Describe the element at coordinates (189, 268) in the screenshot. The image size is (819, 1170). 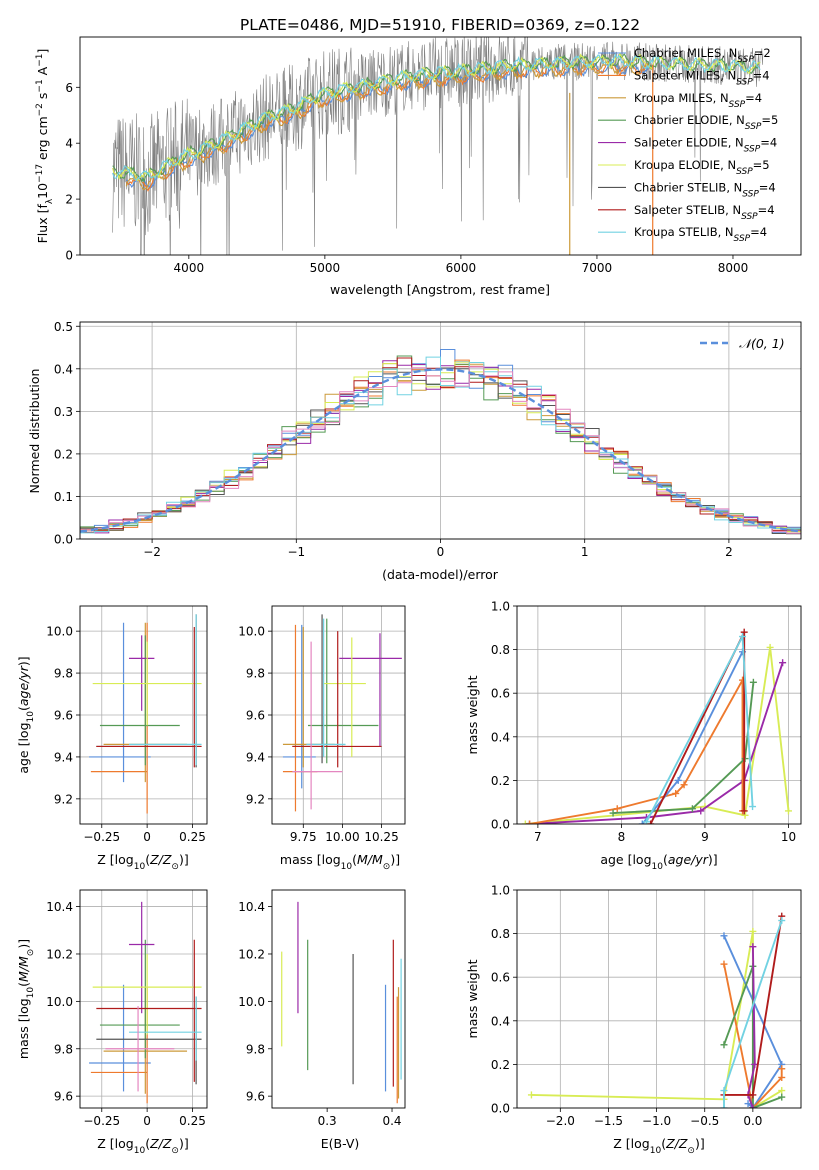
I see `x-tick-label: 4000` at that location.